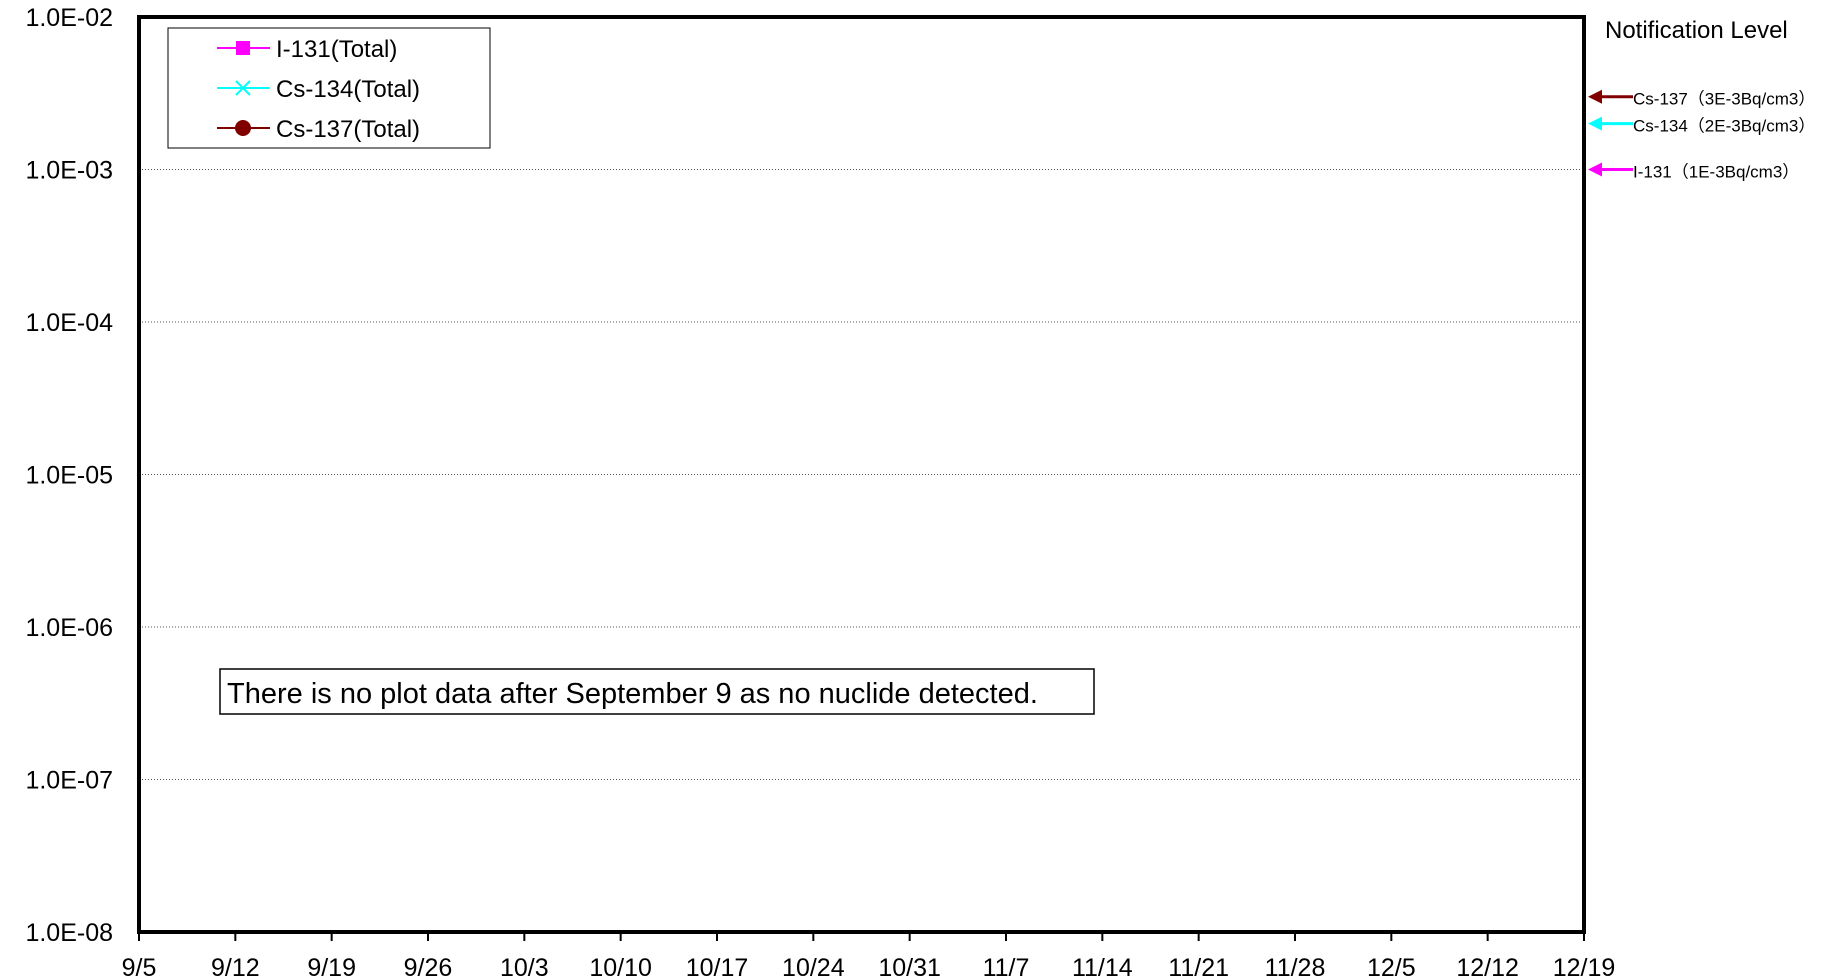 This screenshot has height=979, width=1822. I want to click on notification-label: I-131（1E-3Bq/cm3）, so click(1716, 172).